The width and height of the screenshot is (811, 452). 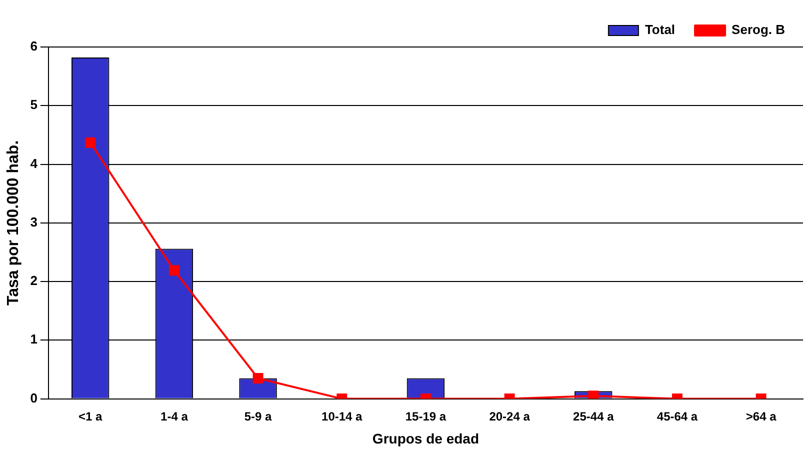 What do you see at coordinates (426, 438) in the screenshot?
I see `x-axis-title: Grupos de edad` at bounding box center [426, 438].